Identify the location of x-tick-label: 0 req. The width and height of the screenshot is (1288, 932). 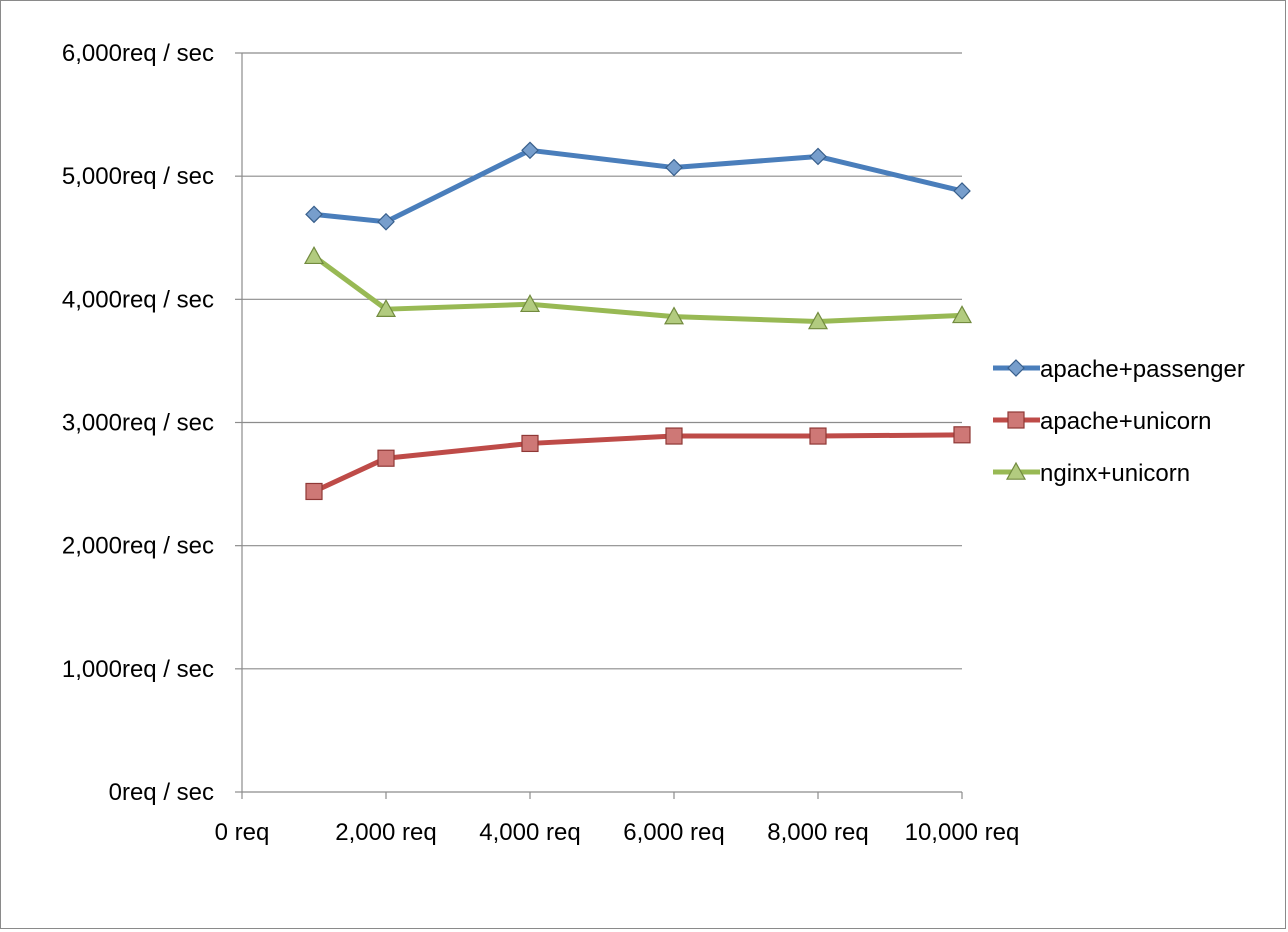
(242, 832).